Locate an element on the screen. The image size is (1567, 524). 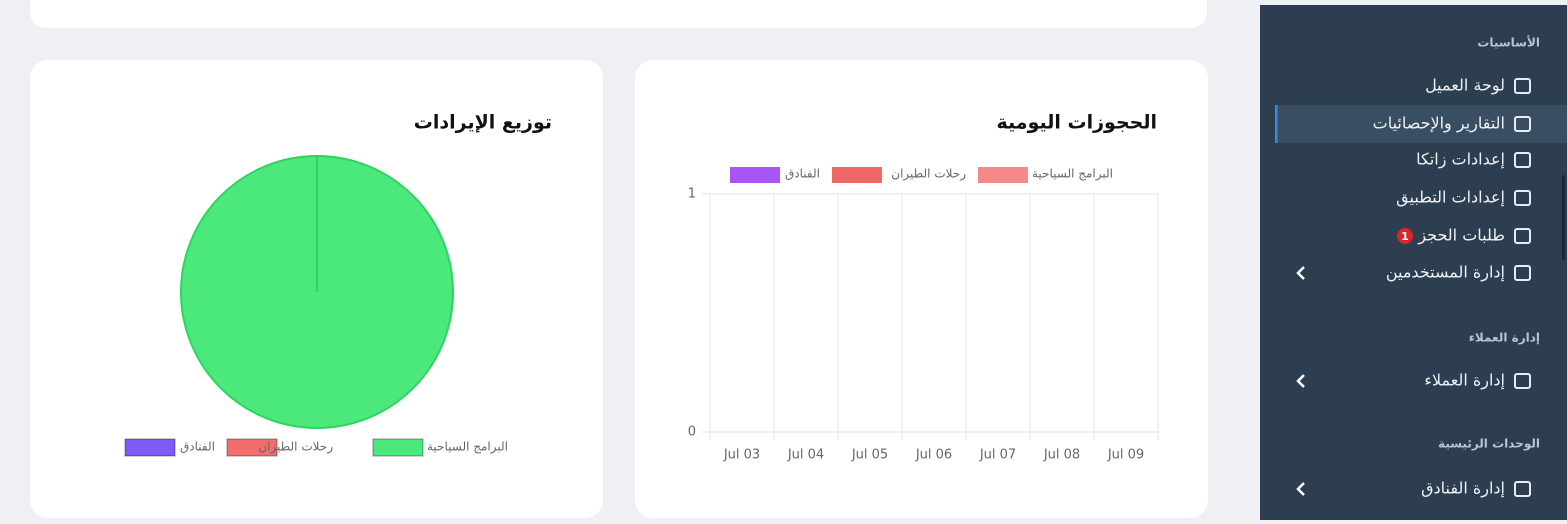
menu-item: إعدادات التطبيق is located at coordinates (1450, 198).